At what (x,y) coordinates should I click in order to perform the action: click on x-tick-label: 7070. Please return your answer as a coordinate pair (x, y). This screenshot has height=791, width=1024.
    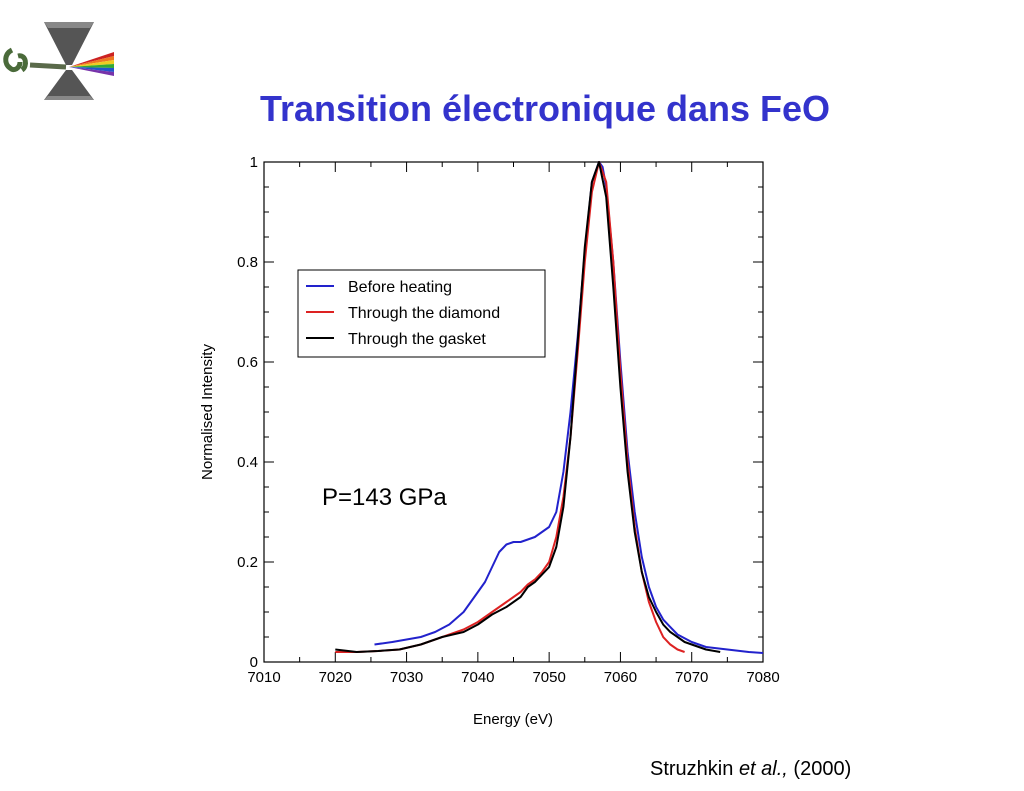
    Looking at the image, I should click on (691, 677).